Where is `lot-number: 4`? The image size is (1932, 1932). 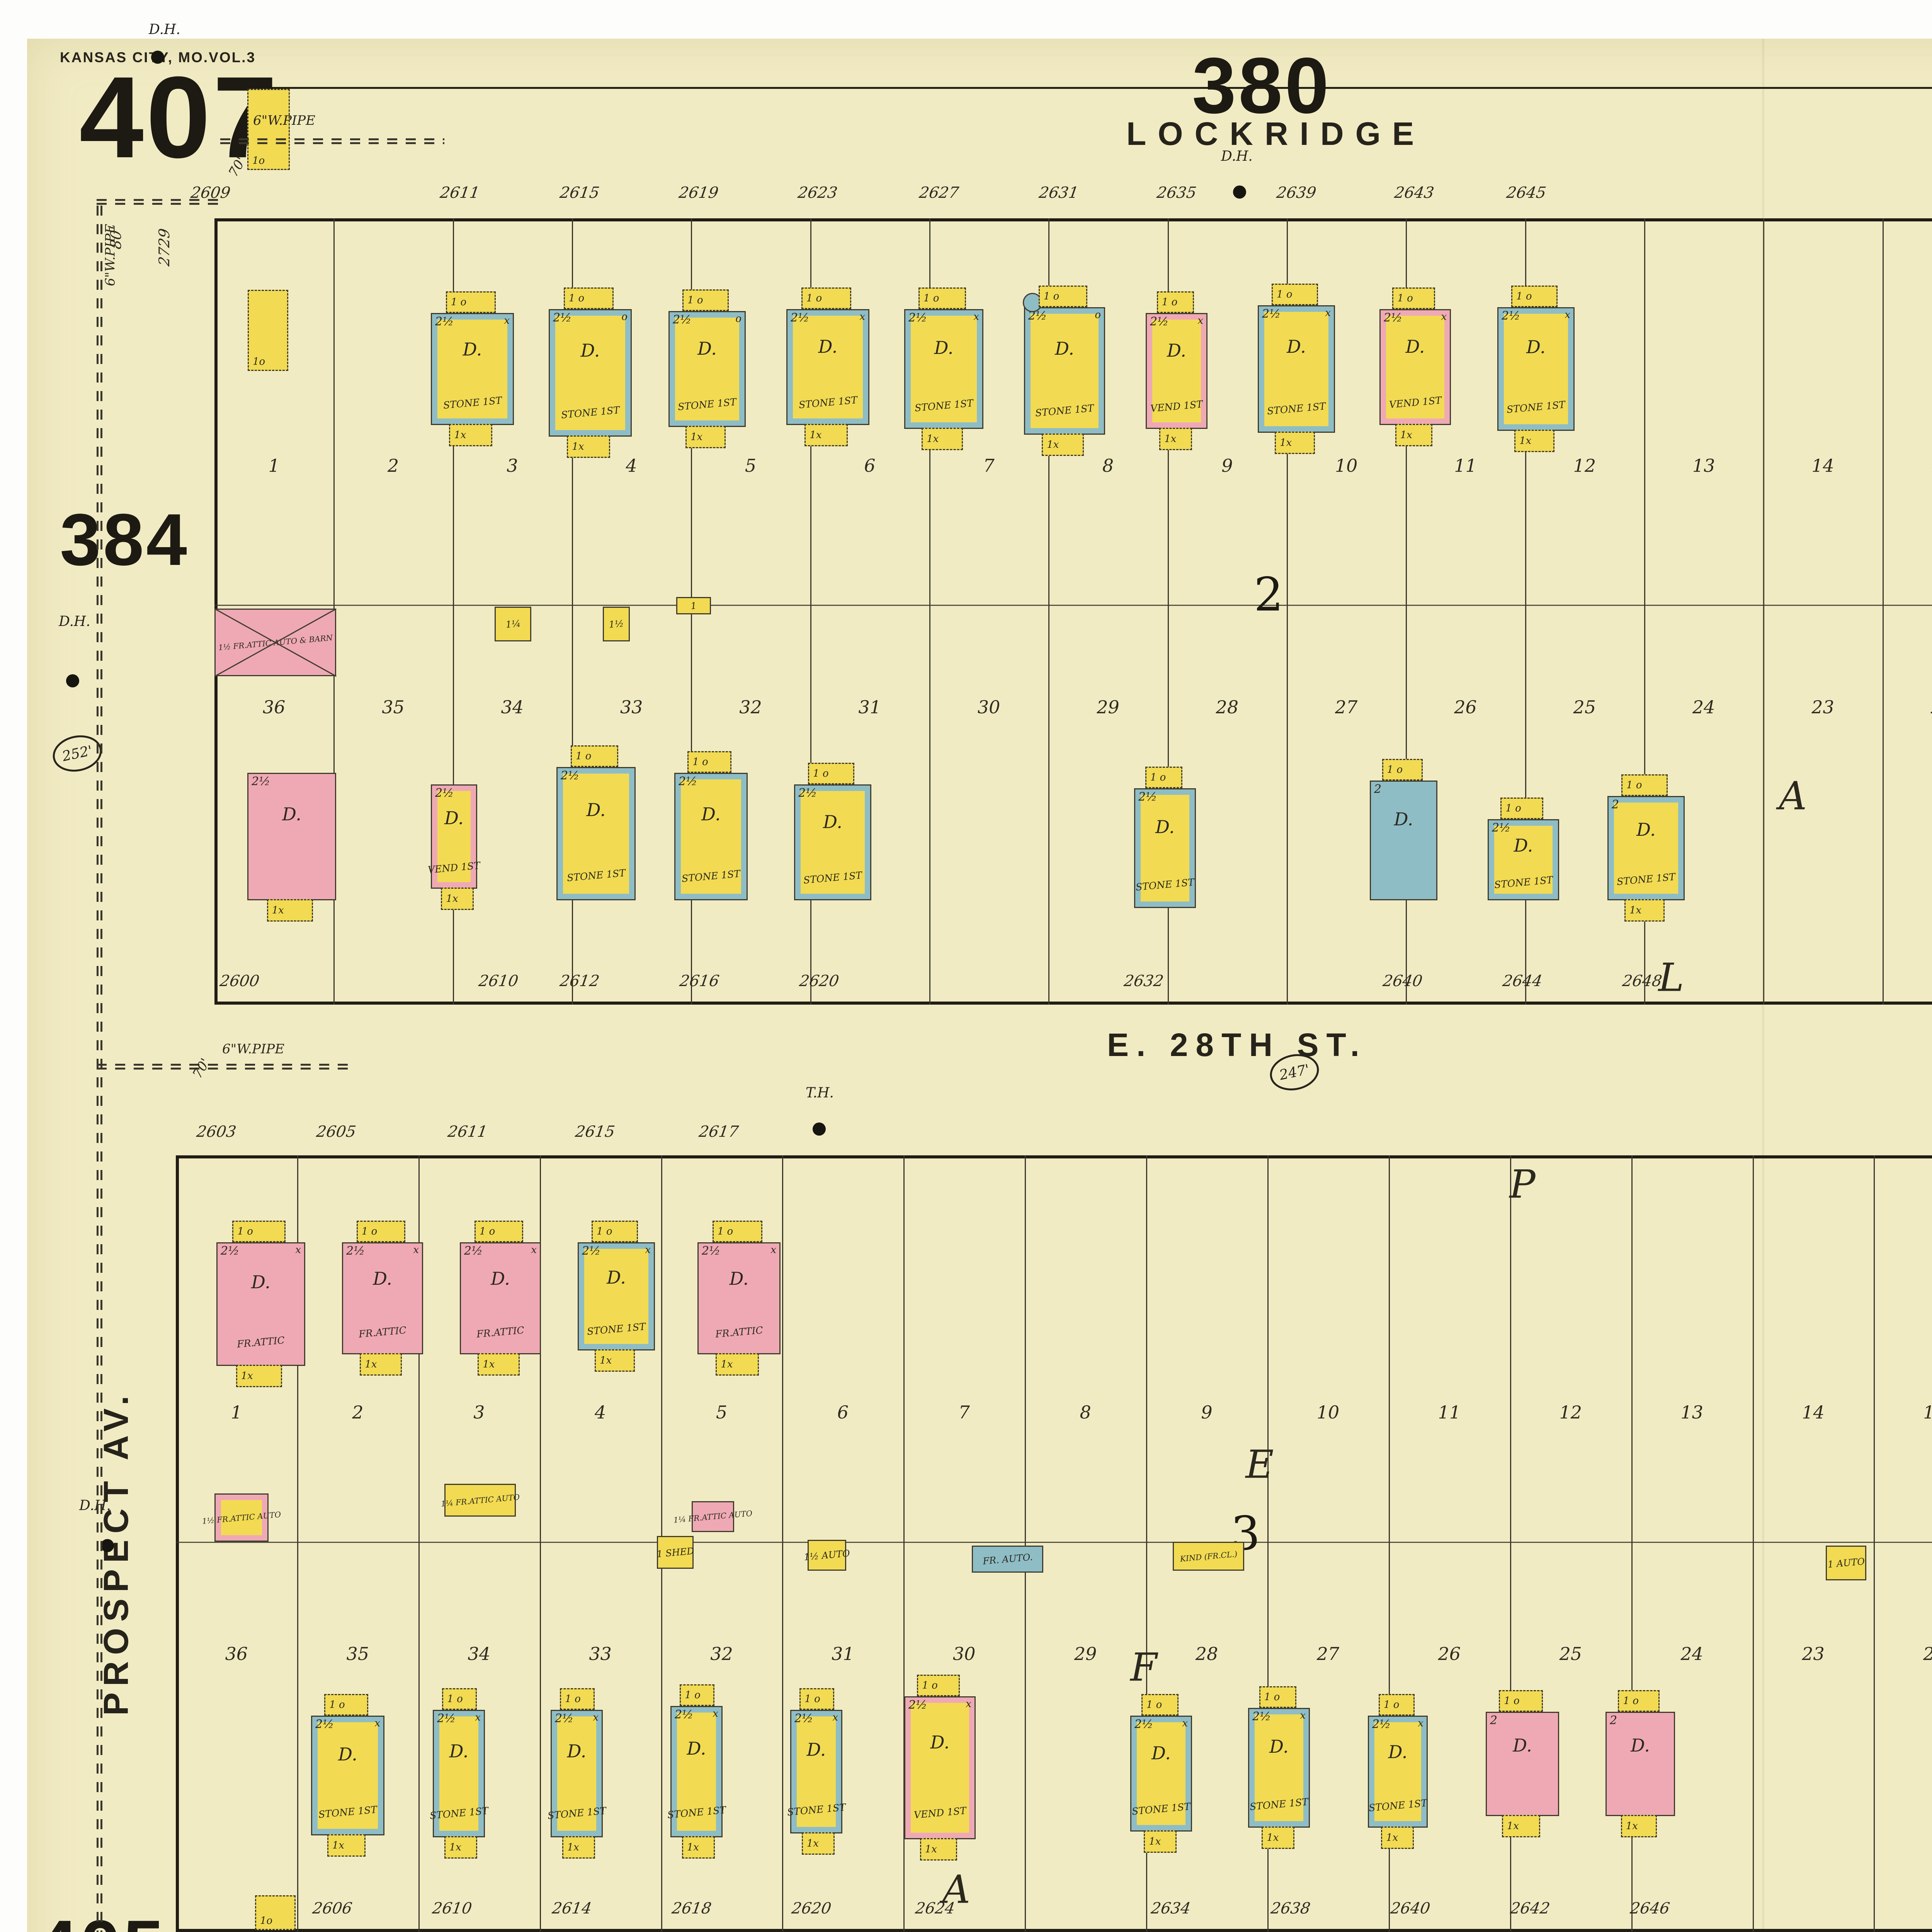 lot-number: 4 is located at coordinates (631, 466).